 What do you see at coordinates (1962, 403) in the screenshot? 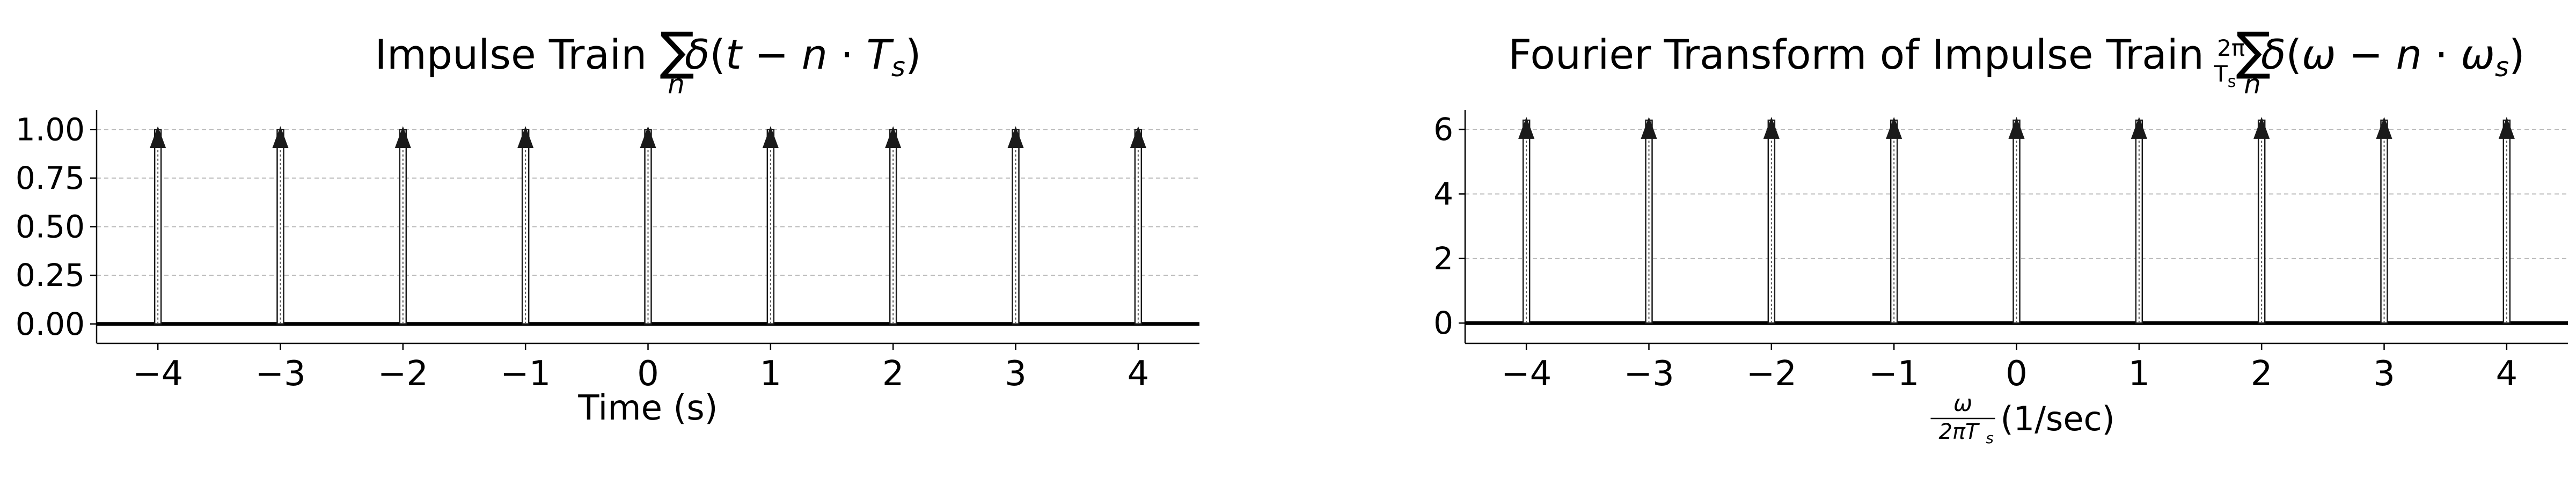
I see `xlabel-fraction-numerator: ω` at bounding box center [1962, 403].